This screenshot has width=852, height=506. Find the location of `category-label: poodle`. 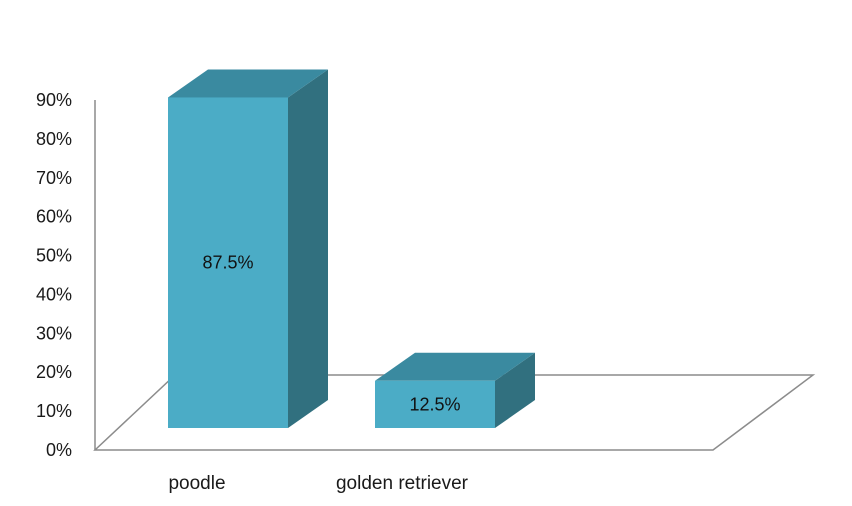

category-label: poodle is located at coordinates (196, 483).